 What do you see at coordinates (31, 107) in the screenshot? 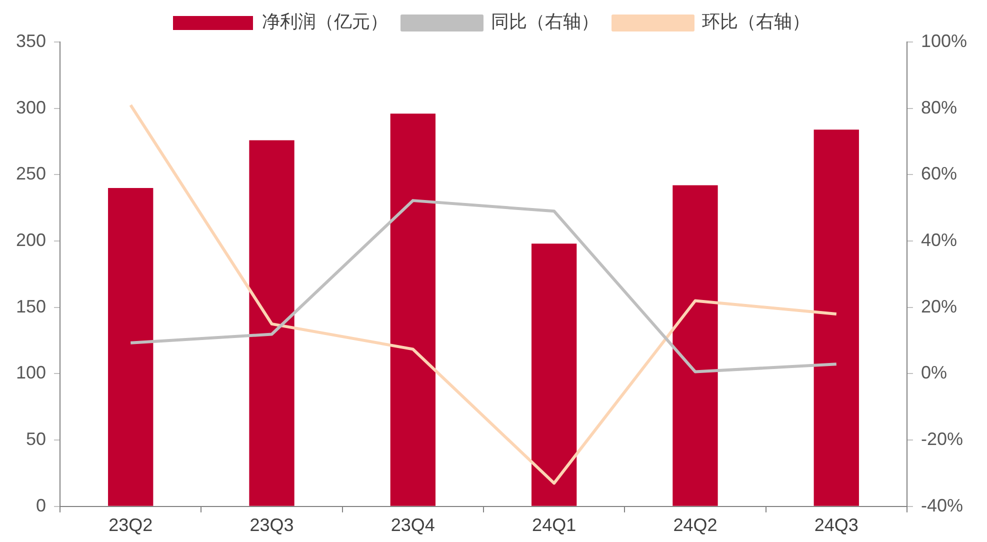
I see `y-tick-label: 300` at bounding box center [31, 107].